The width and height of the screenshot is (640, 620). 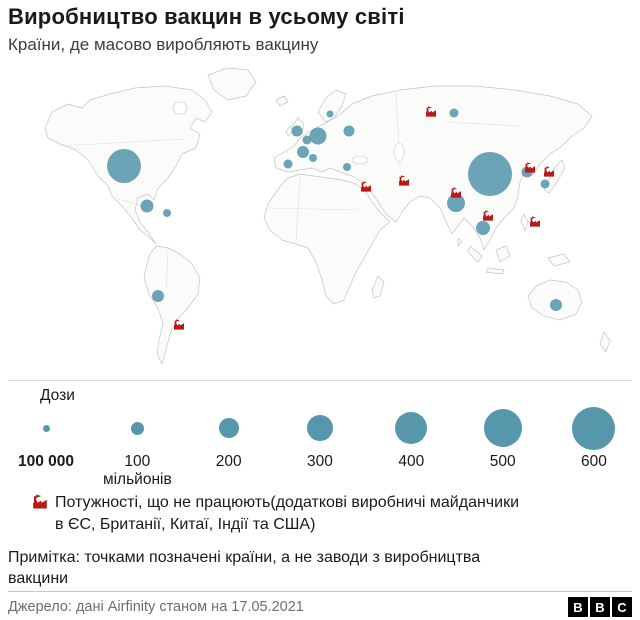 What do you see at coordinates (303, 152) in the screenshot?
I see `dose-bubble-france` at bounding box center [303, 152].